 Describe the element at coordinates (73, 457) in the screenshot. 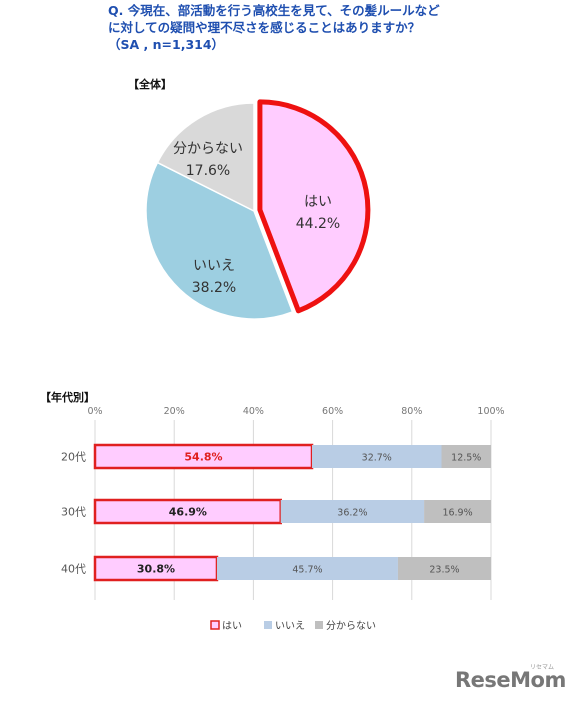

I see `category-label-1: 20代` at that location.